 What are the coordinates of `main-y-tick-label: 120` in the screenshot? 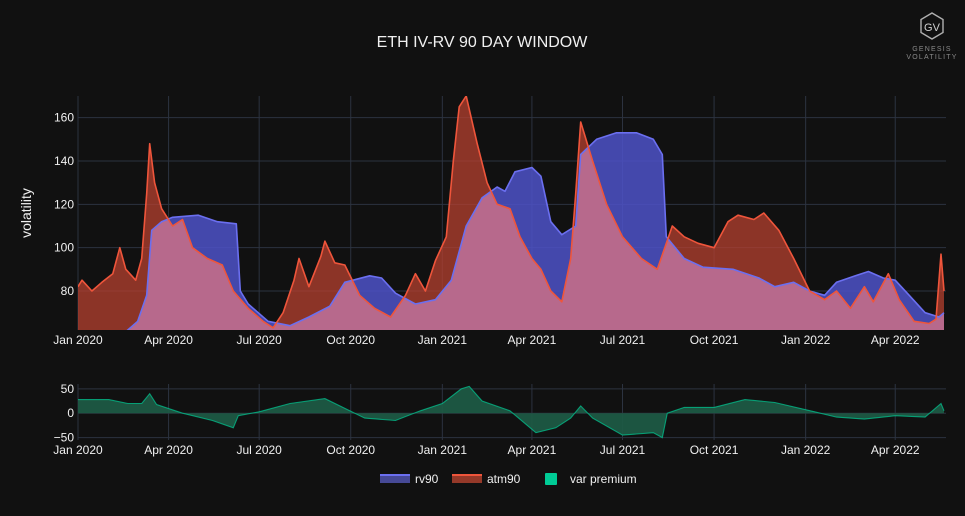 It's located at (64, 204).